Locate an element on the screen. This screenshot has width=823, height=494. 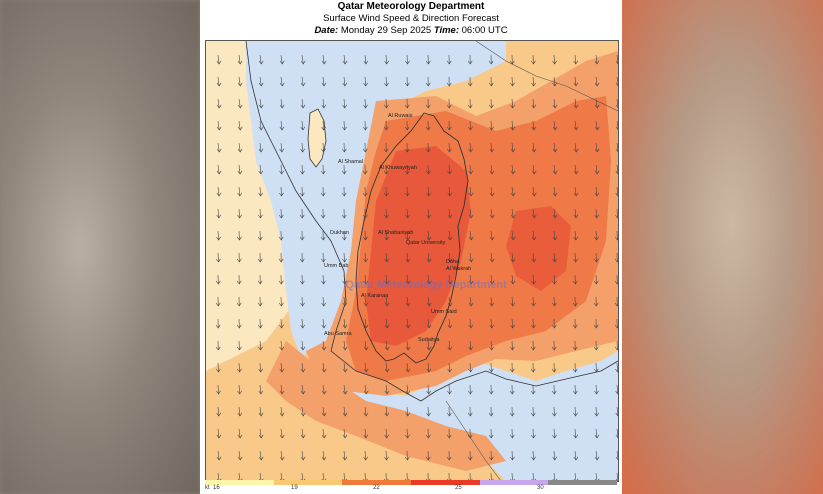
place-label: Umm Said is located at coordinates (444, 312).